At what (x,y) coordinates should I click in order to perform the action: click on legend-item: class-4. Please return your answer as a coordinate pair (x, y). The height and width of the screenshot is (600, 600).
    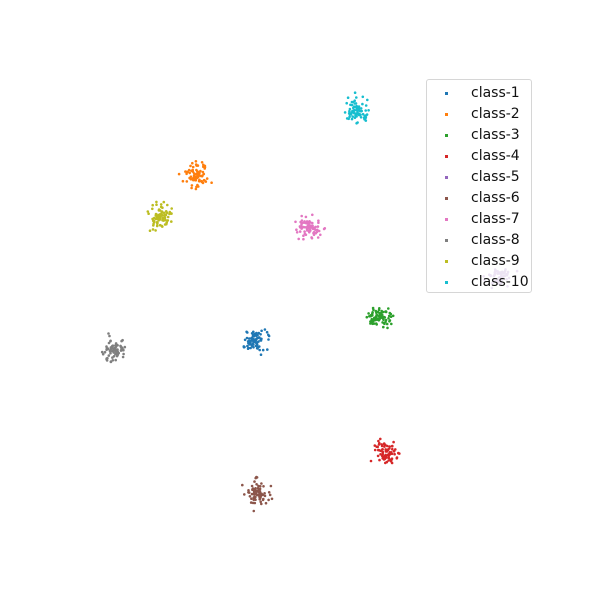
    Looking at the image, I should click on (479, 156).